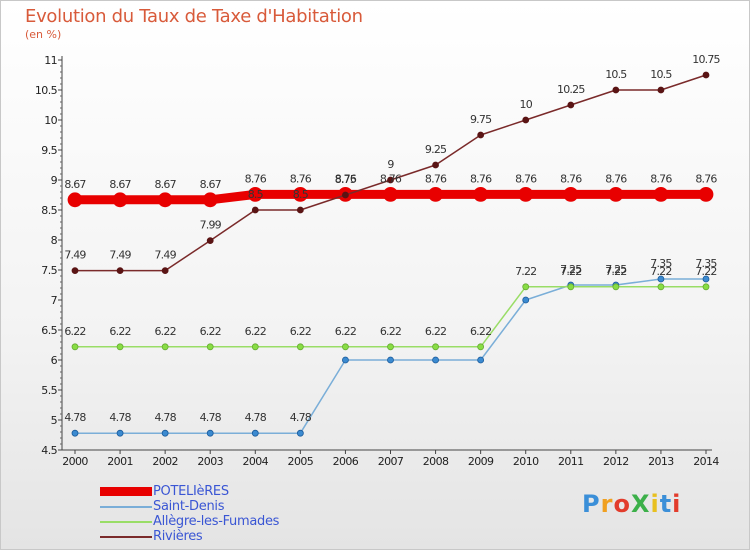 This screenshot has height=550, width=750. What do you see at coordinates (390, 164) in the screenshot?
I see `data-label: 9` at bounding box center [390, 164].